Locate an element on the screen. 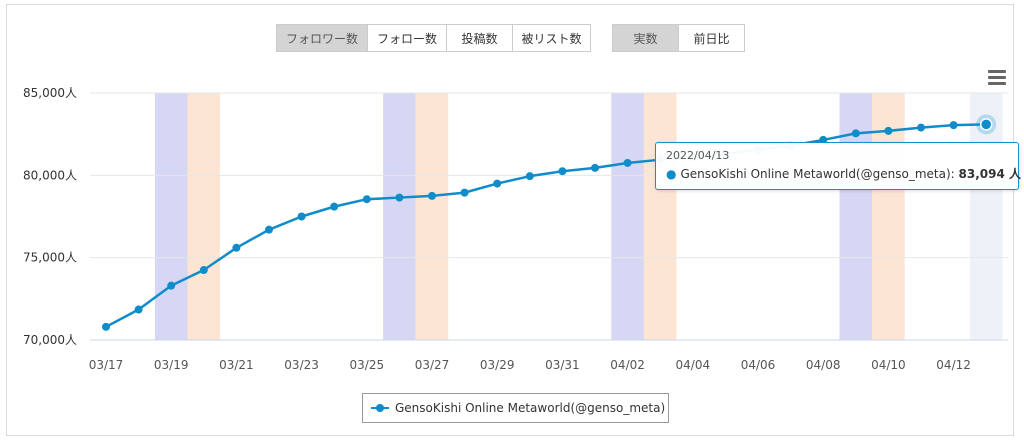 This screenshot has width=1024, height=443. x-tick-label: 03/21 is located at coordinates (236, 365).